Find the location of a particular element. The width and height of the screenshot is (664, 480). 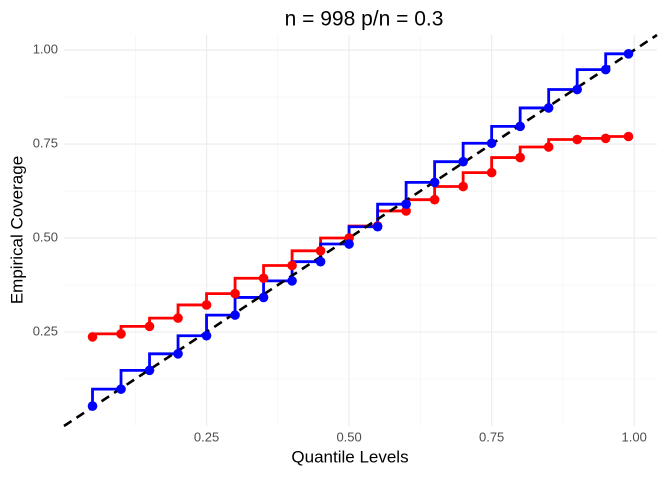

x-tick-label: 0.75 is located at coordinates (491, 436).